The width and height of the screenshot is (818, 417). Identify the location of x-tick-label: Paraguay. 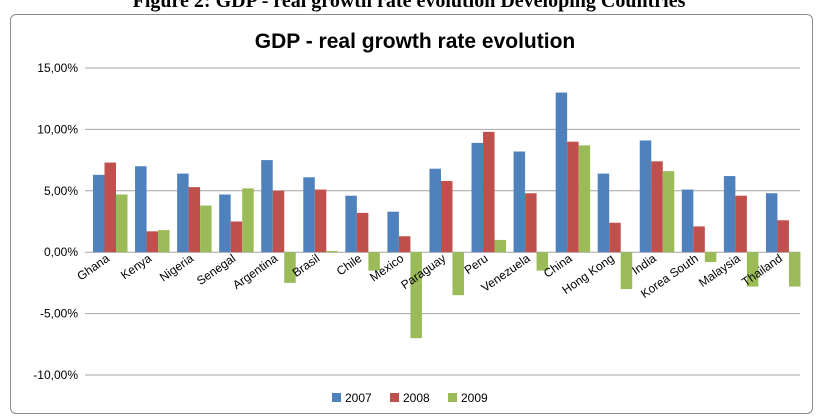
(423, 271).